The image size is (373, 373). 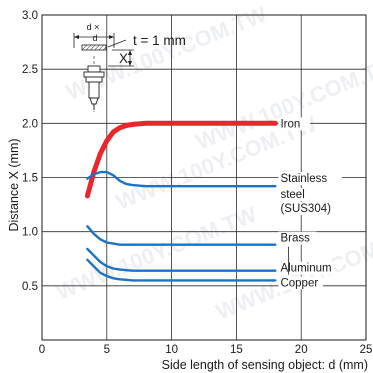 I want to click on x-tick-label: 25, so click(x=366, y=350).